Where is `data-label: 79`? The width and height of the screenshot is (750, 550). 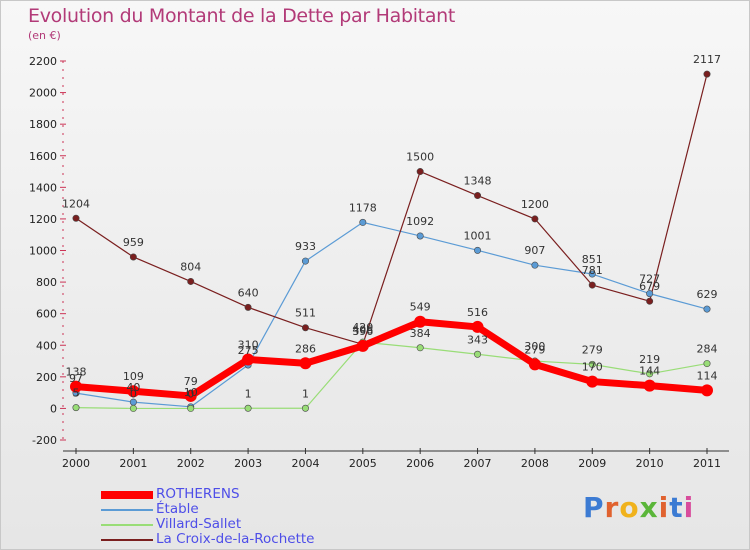
data-label: 79 is located at coordinates (191, 381).